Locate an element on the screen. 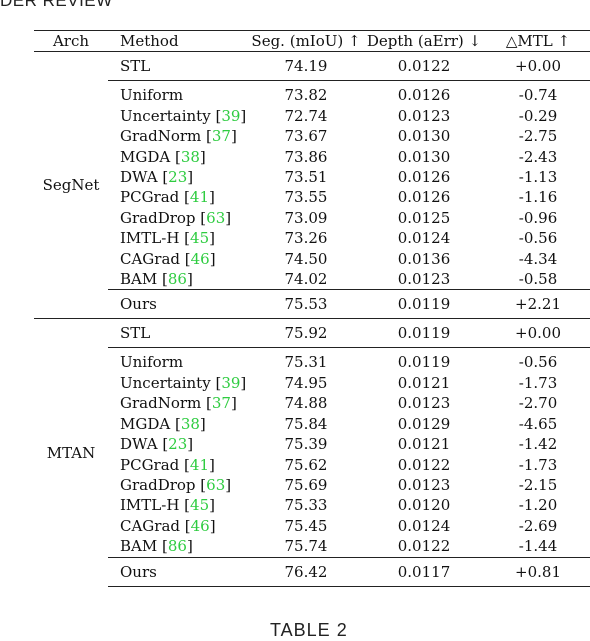  table-row: IMTL-H [45] 75.33 0.0120 -1.20 is located at coordinates (312, 505).